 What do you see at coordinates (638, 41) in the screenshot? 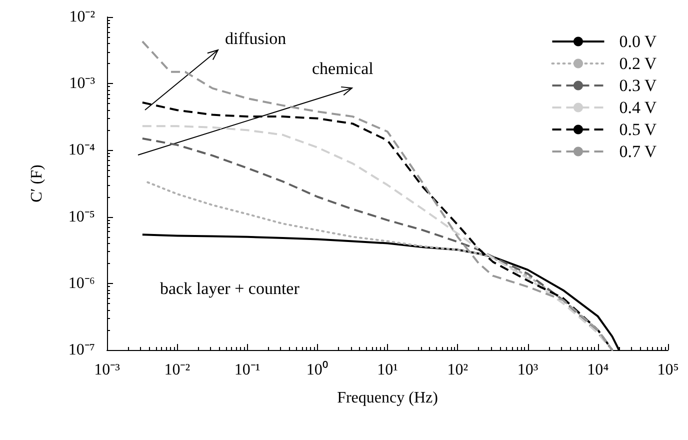
I see `legend-label: 0.0 V` at bounding box center [638, 41].